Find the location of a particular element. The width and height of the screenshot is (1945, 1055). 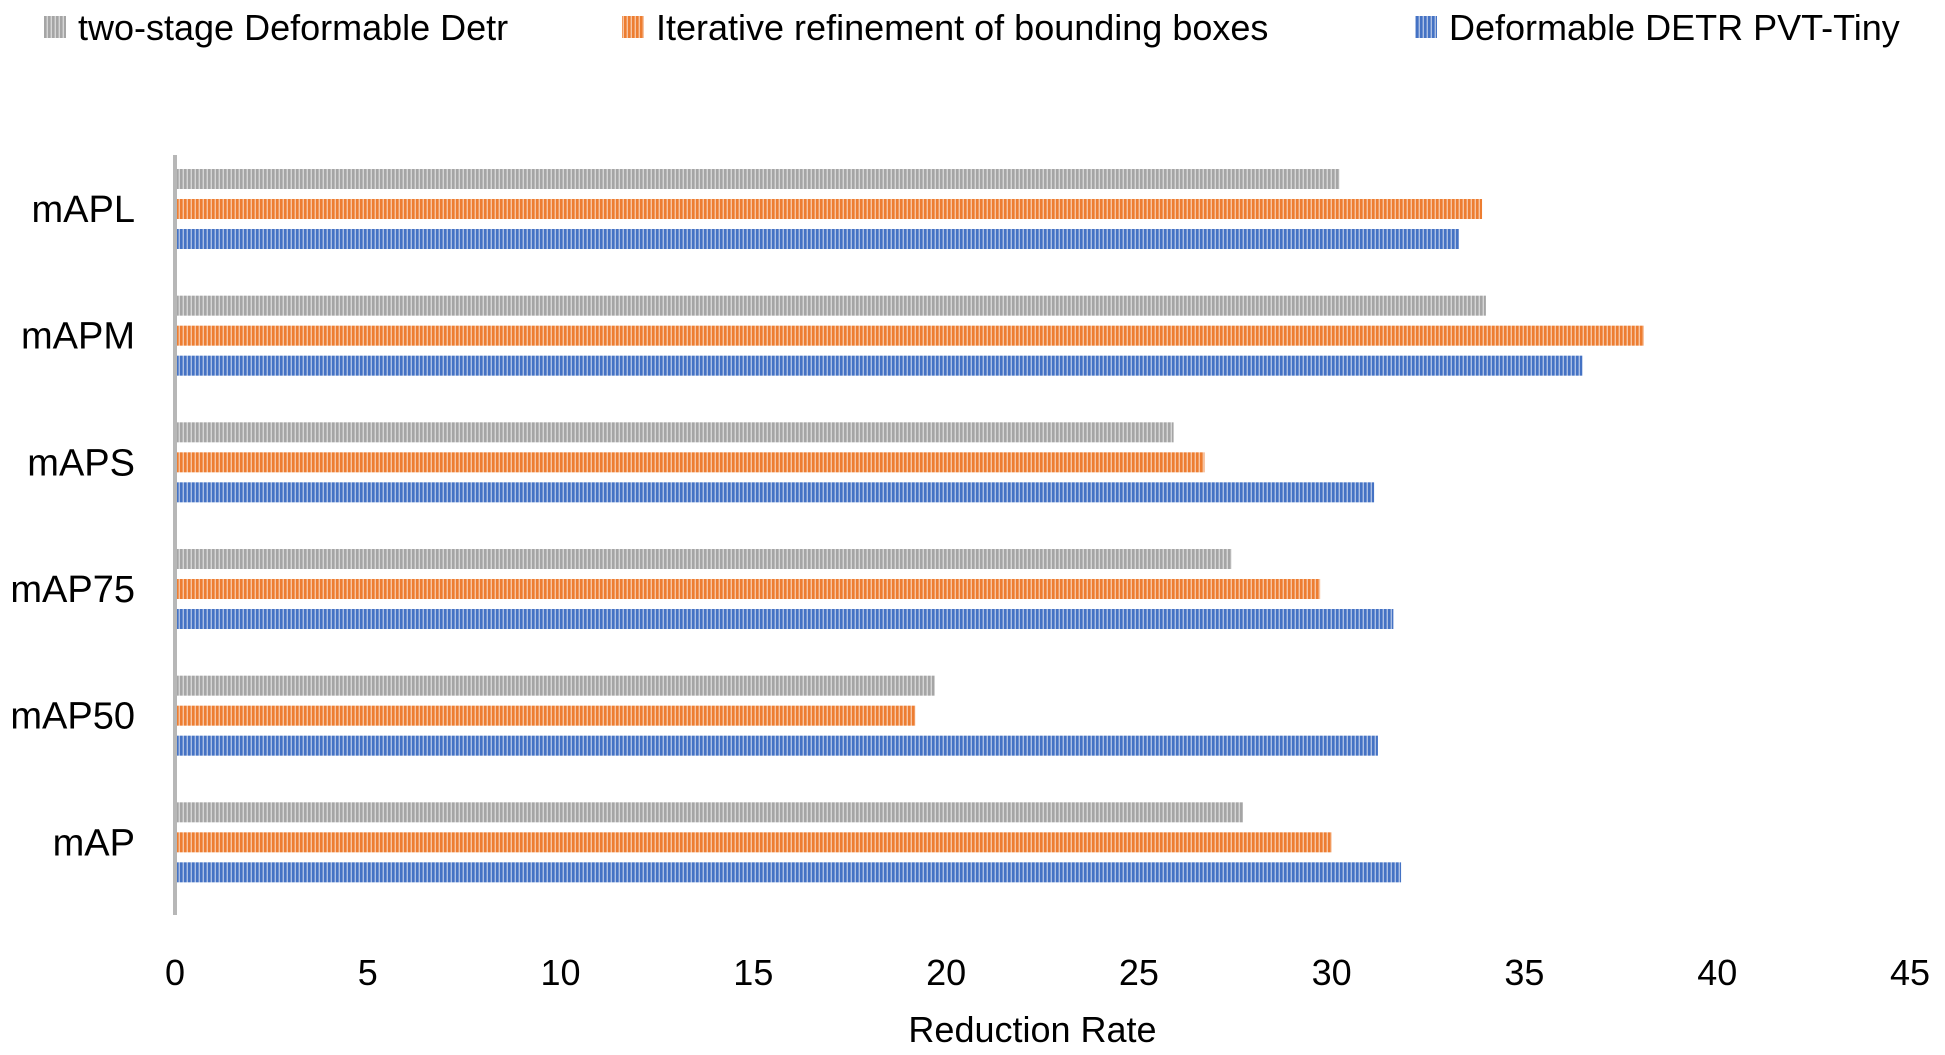

x-tick-label: 40 is located at coordinates (1717, 972).